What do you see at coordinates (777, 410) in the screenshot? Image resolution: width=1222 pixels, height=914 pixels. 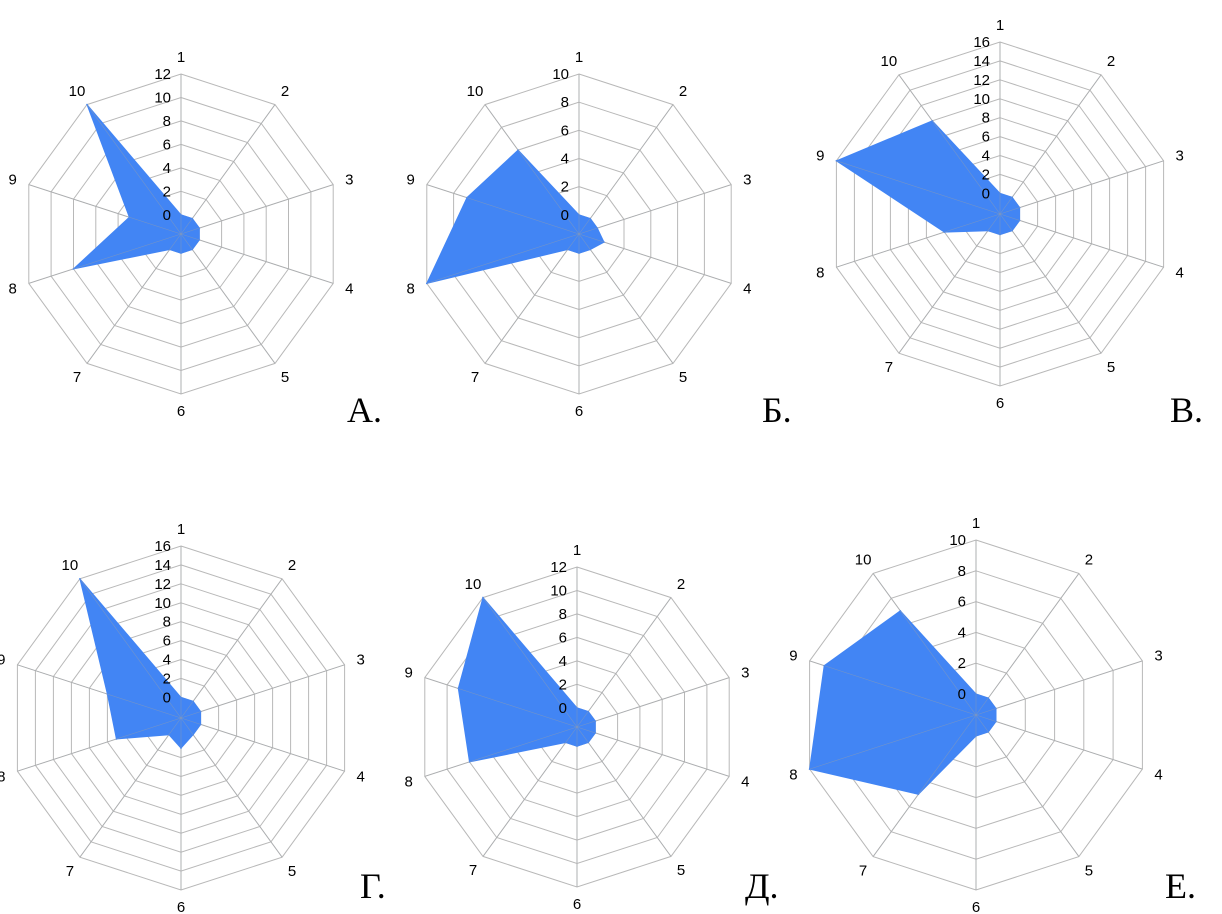 I see `panel-letter: Б.` at bounding box center [777, 410].